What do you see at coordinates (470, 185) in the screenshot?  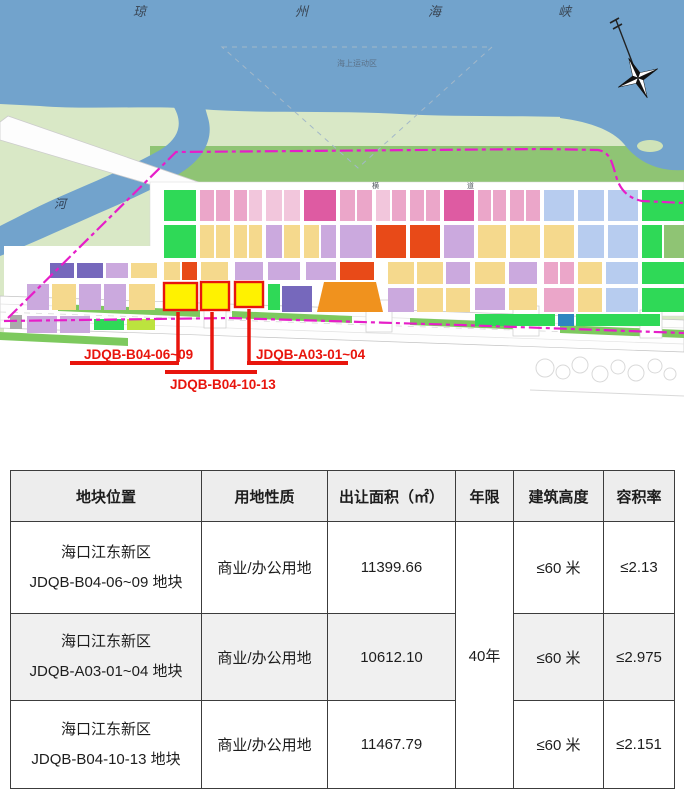 I see `road-name-char: 道` at bounding box center [470, 185].